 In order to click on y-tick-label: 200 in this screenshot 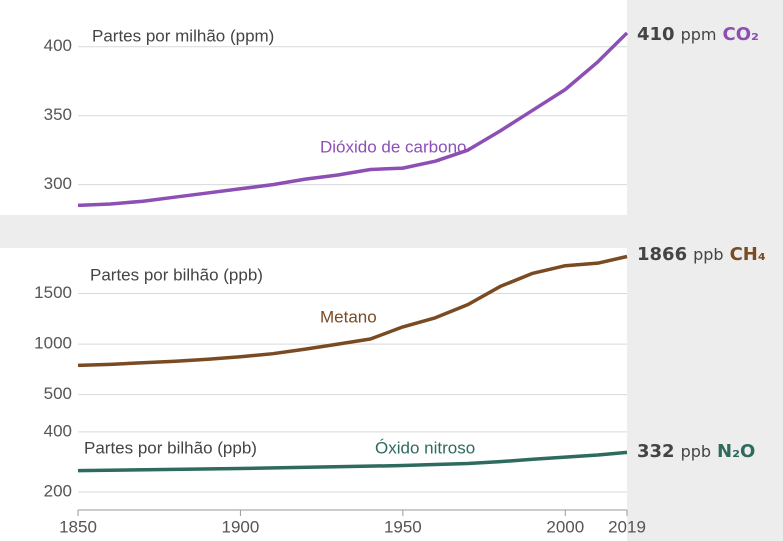, I will do `click(58, 490)`.